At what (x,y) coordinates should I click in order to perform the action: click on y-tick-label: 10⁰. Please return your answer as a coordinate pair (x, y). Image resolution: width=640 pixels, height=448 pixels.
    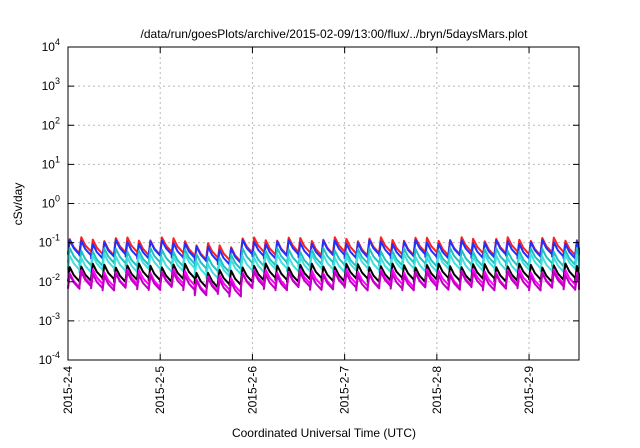
    Looking at the image, I should click on (51, 202).